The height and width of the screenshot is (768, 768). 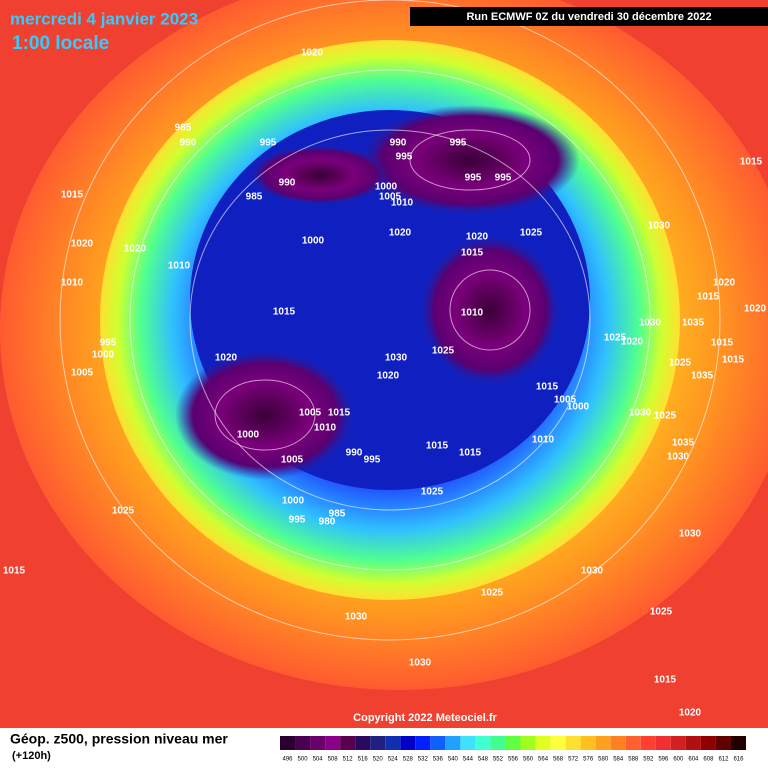 I want to click on colorbar-label: 556, so click(x=513, y=760).